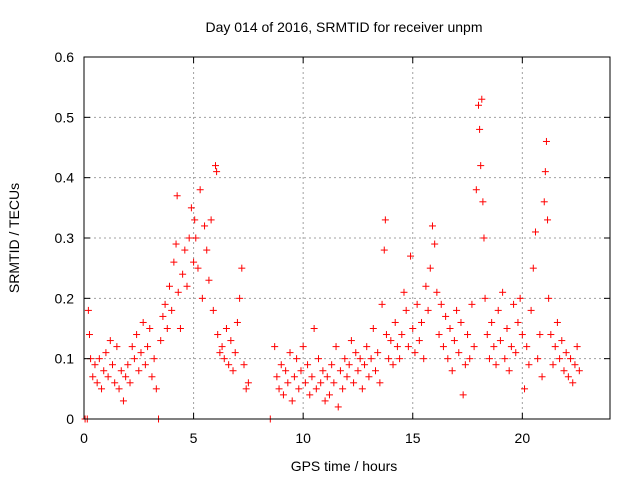 Image resolution: width=640 pixels, height=480 pixels. I want to click on x-tick-label: 5, so click(194, 438).